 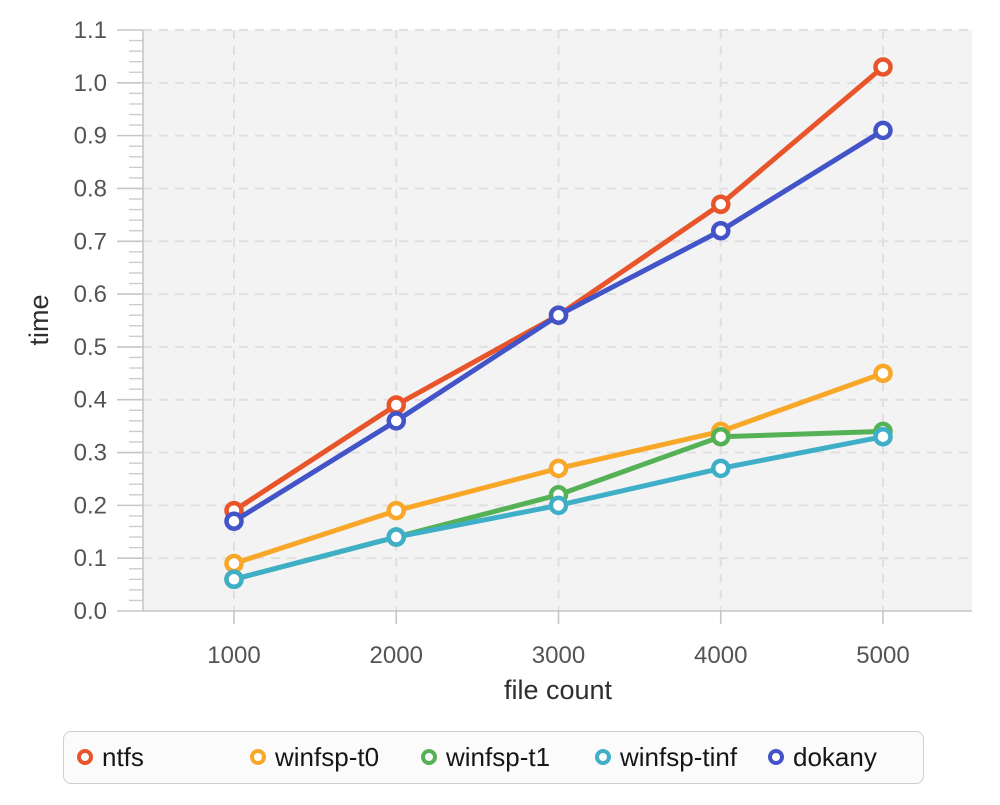 What do you see at coordinates (39, 319) in the screenshot?
I see `y-axis-title: time` at bounding box center [39, 319].